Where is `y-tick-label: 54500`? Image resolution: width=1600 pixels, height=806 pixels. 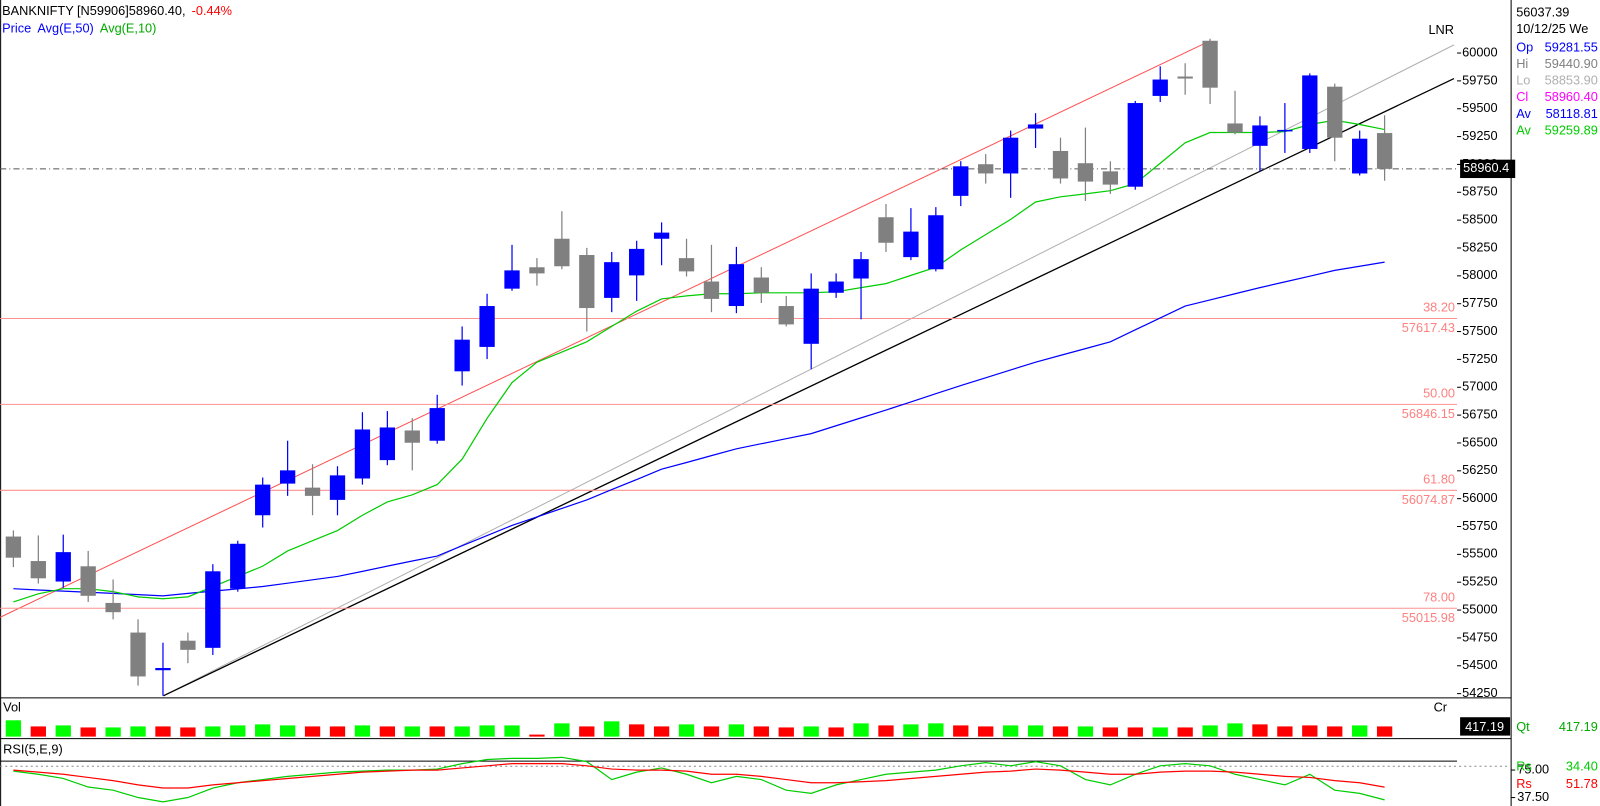
y-tick-label: 54500 is located at coordinates (1479, 664).